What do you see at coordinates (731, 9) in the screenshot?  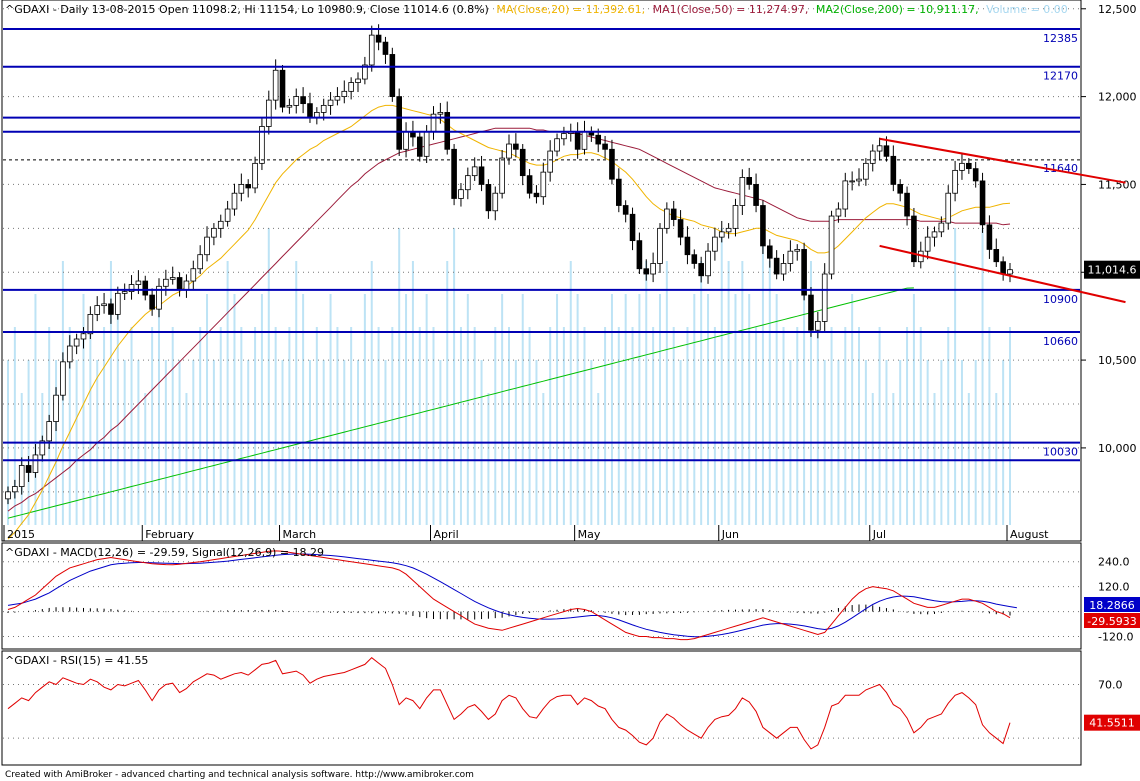 I see `ma50-label: MA1(Close,50) = 11,274.97,` at bounding box center [731, 9].